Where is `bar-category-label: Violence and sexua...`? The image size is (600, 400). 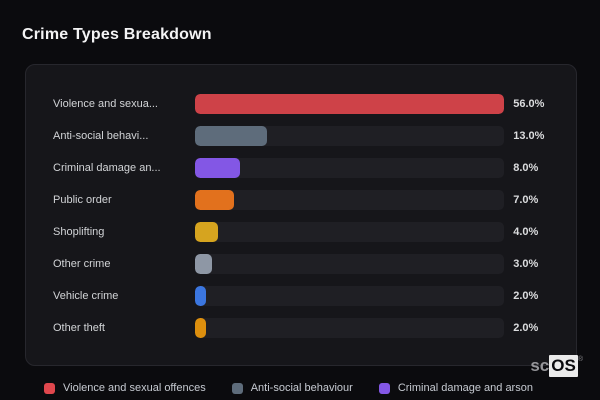 bar-category-label: Violence and sexua... is located at coordinates (105, 104).